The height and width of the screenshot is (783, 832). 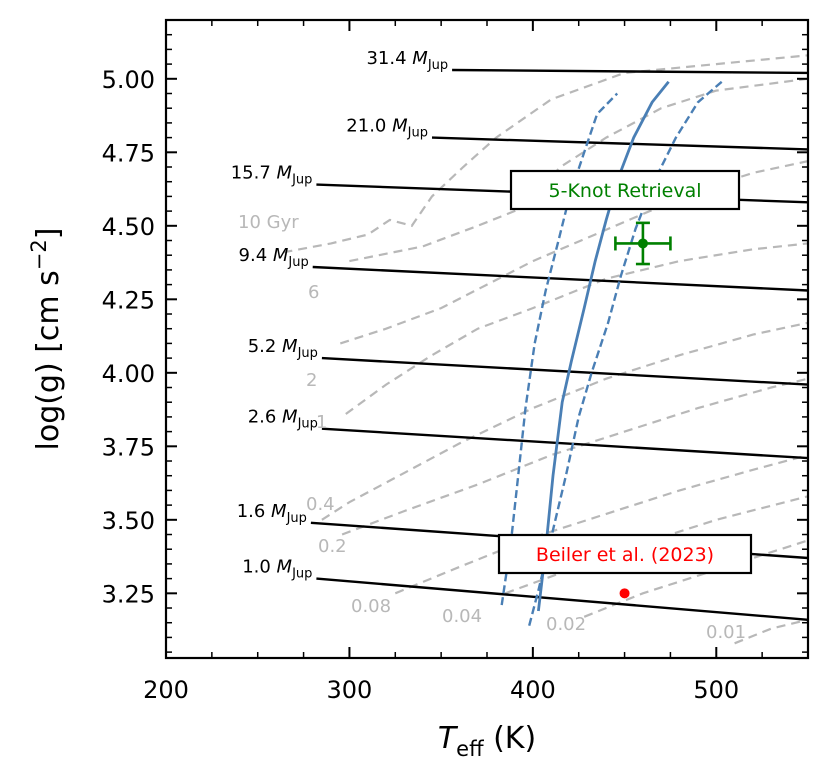 What do you see at coordinates (128, 374) in the screenshot?
I see `y-tick-label: 4.00` at bounding box center [128, 374].